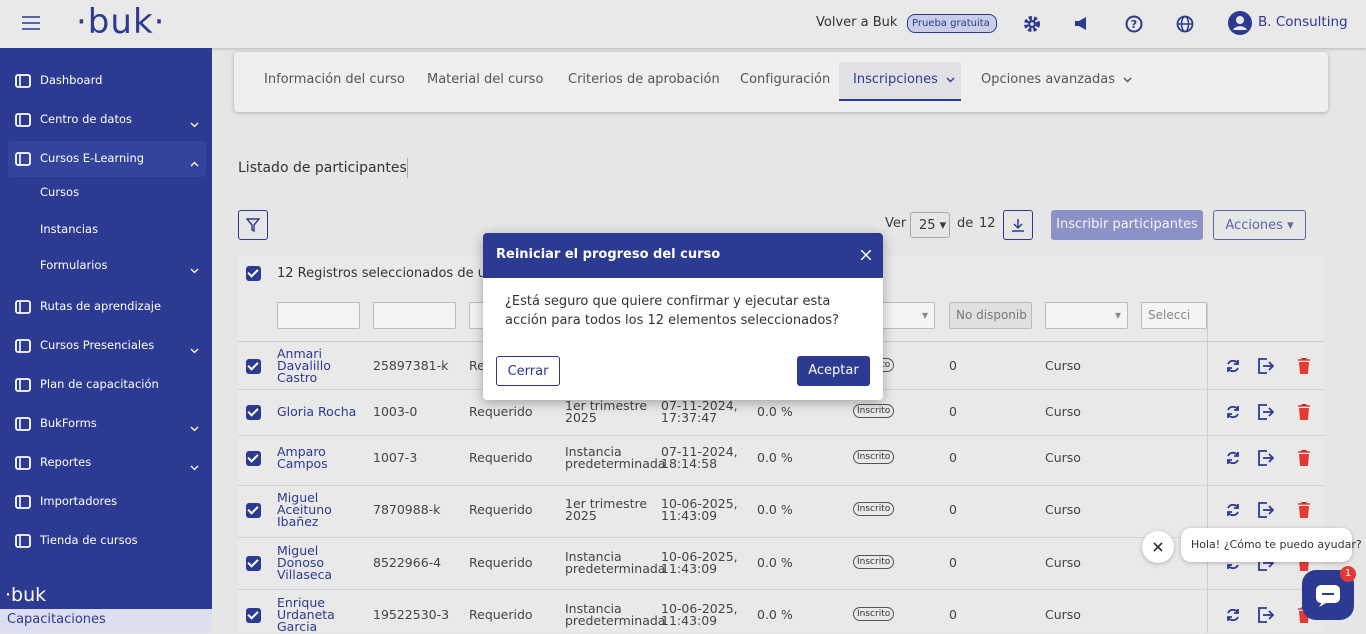  Describe the element at coordinates (66, 462) in the screenshot. I see `menu-item: Reportes` at that location.